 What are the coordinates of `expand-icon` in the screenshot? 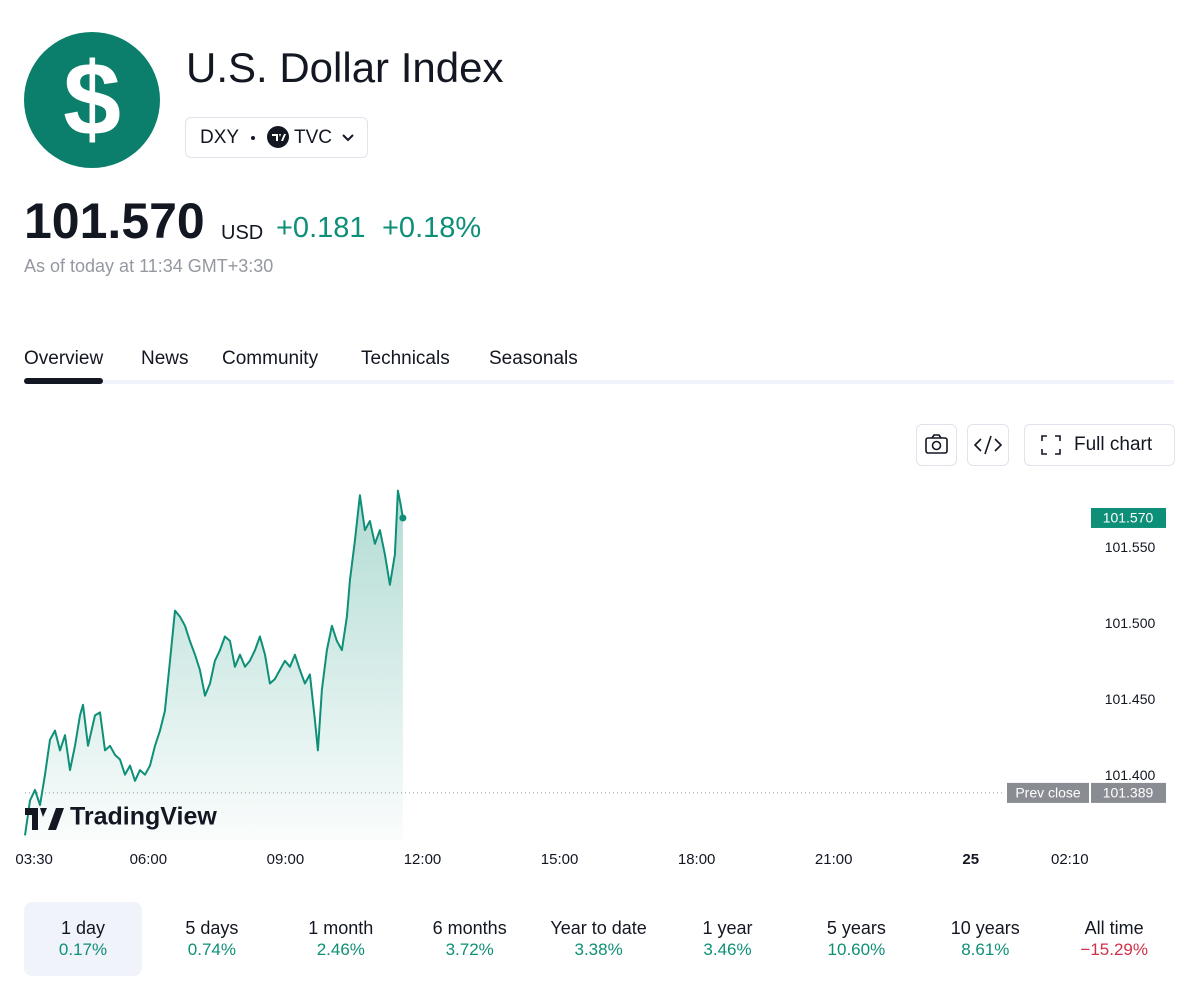 It's located at (1051, 445).